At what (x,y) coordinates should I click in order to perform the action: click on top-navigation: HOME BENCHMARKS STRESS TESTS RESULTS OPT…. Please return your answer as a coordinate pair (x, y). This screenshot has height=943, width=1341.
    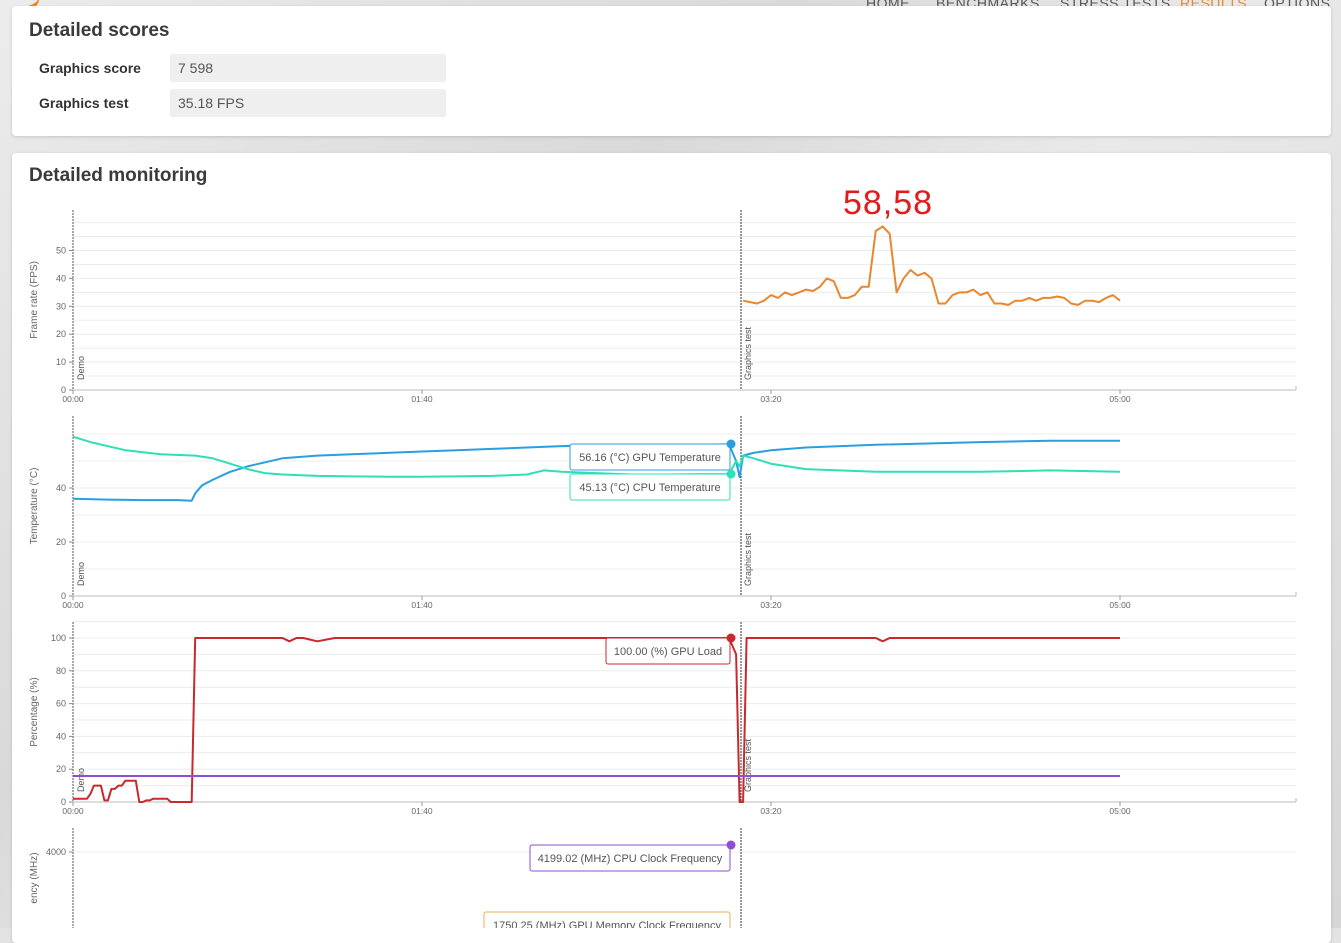
    Looking at the image, I should click on (670, 6).